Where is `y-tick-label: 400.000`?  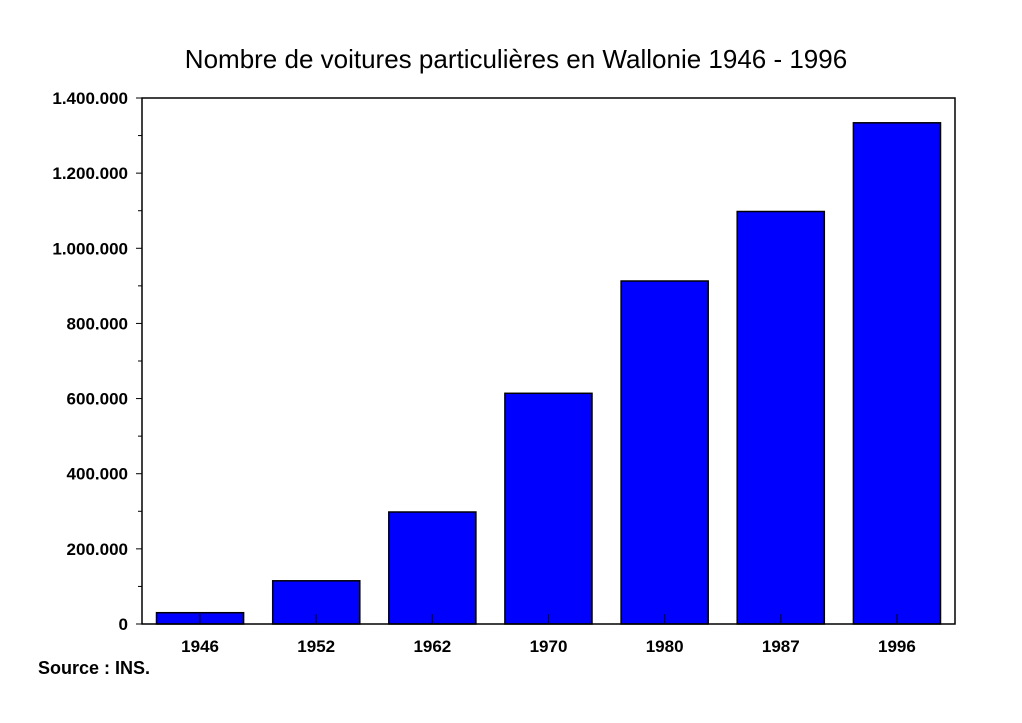 y-tick-label: 400.000 is located at coordinates (97, 474).